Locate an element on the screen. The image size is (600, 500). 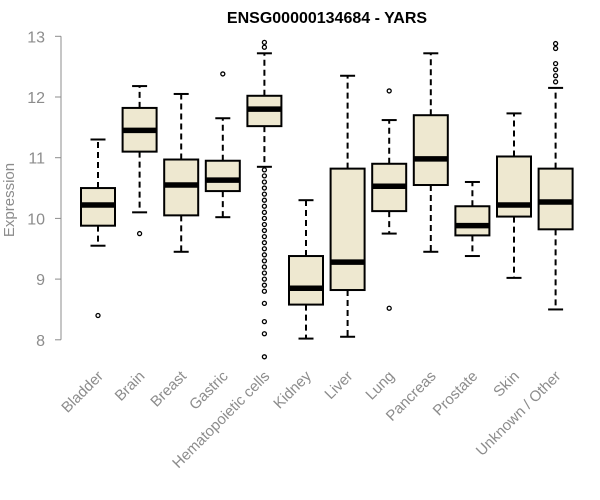
box-kidney is located at coordinates (306, 269).